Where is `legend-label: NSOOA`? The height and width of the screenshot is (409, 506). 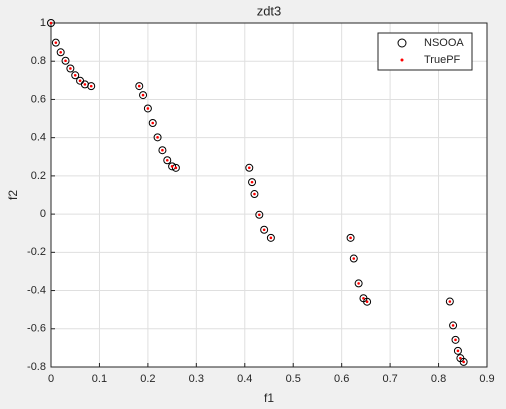
legend-label: NSOOA is located at coordinates (444, 43).